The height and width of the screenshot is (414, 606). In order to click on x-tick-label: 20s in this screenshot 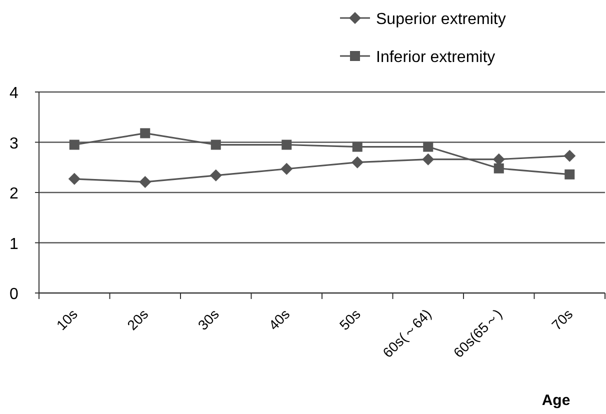, I will do `click(138, 320)`.